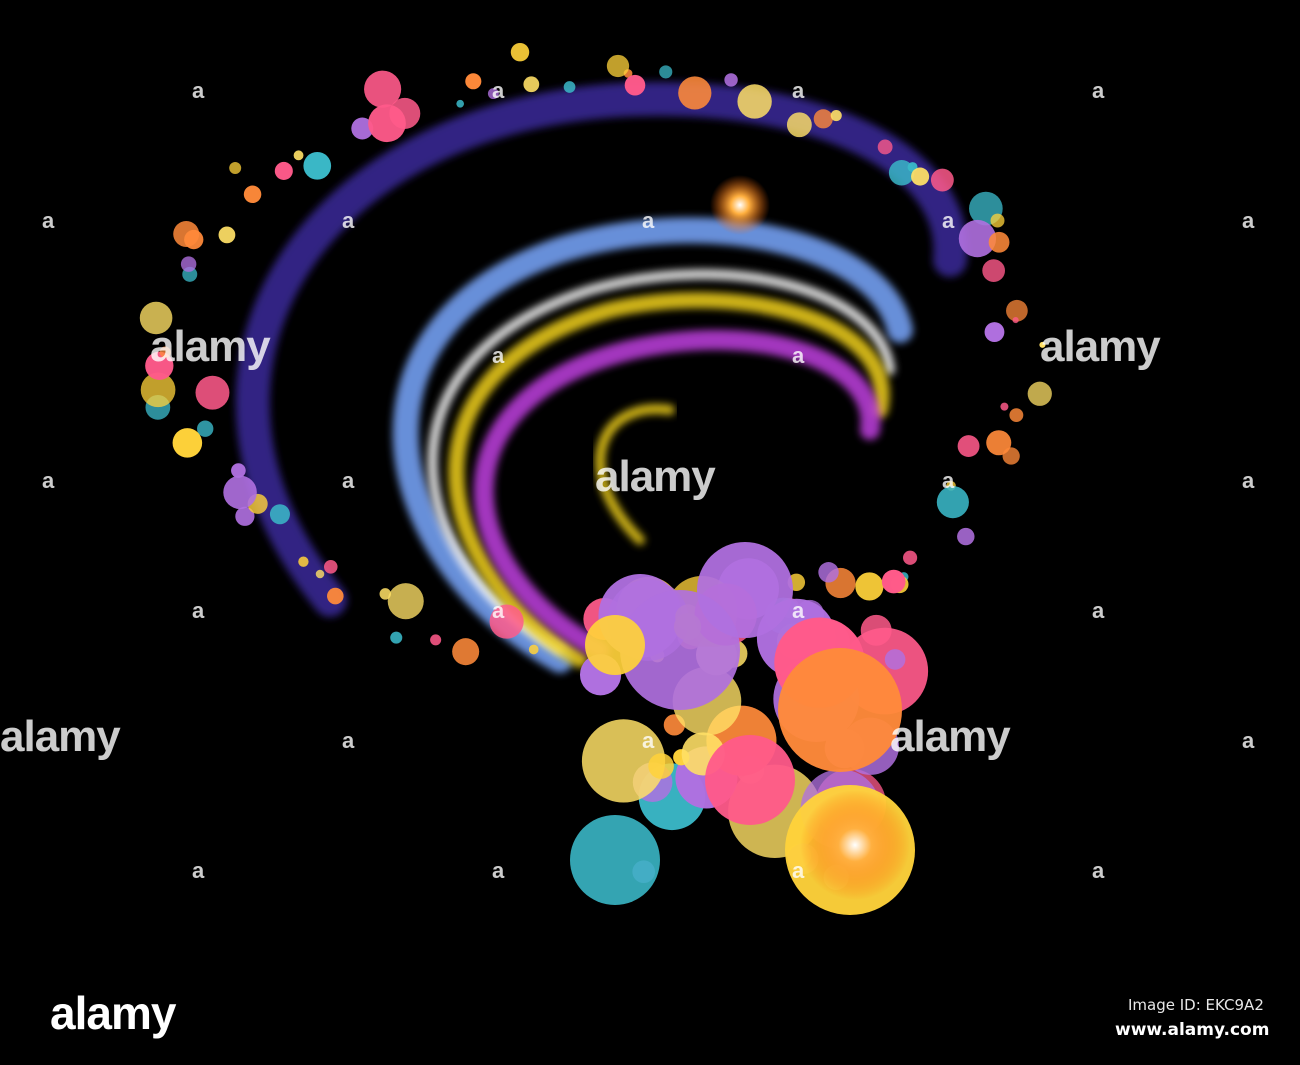 This screenshot has height=1065, width=1300. What do you see at coordinates (855, 845) in the screenshot?
I see `orange-flare` at bounding box center [855, 845].